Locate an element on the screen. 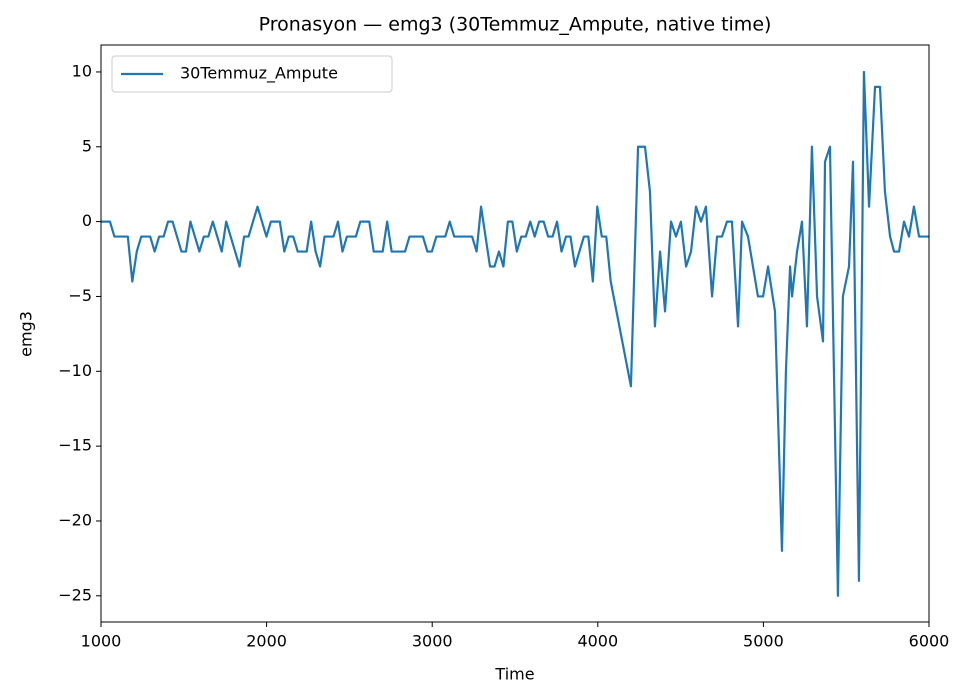 The image size is (970, 700). x-tick-label: 4000 is located at coordinates (597, 641).